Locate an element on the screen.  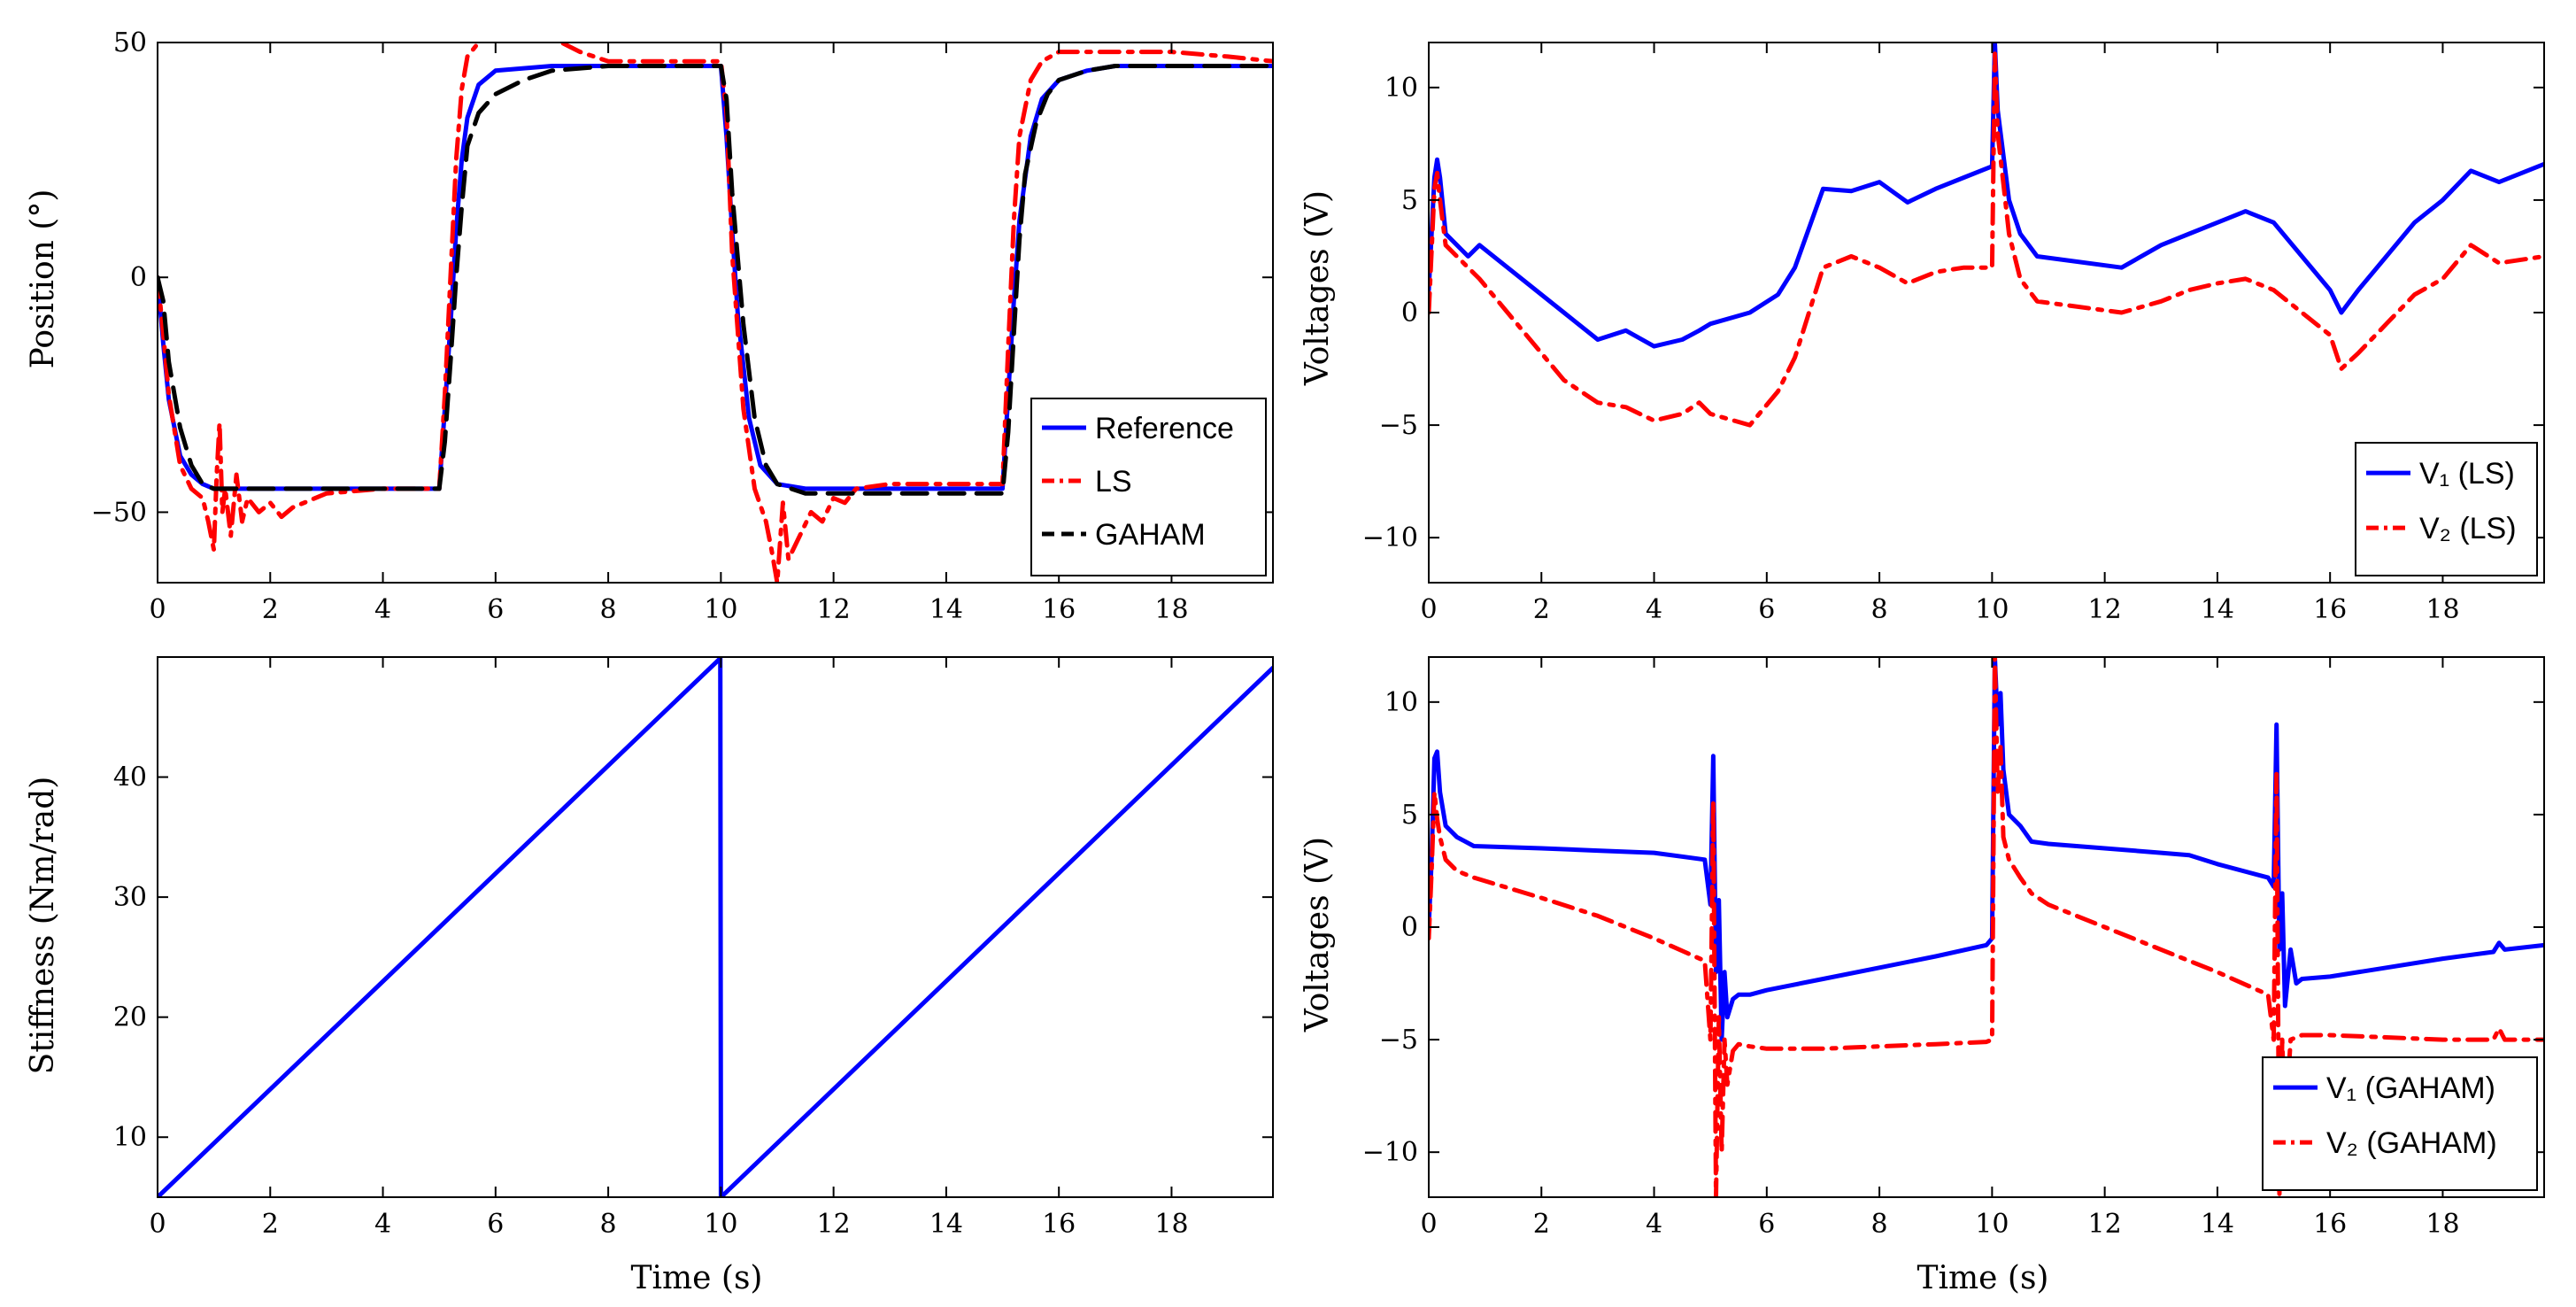
legend-label: V₂ (LS) is located at coordinates (2468, 528).